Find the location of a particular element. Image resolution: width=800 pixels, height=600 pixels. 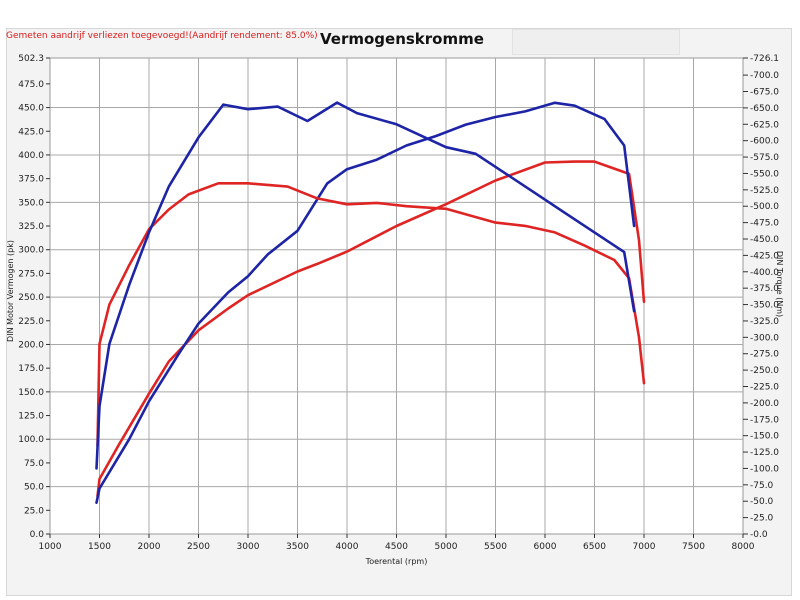

y-left-tick-label: 75.0 is located at coordinates (34, 464).